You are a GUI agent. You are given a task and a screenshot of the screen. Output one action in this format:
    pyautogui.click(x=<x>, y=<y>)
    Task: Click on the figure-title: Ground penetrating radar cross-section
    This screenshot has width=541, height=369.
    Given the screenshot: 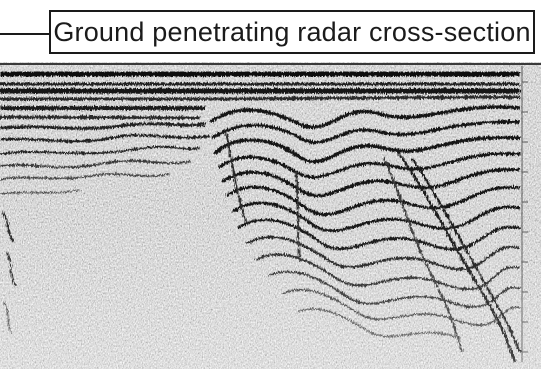 What is the action you would take?
    pyautogui.click(x=292, y=31)
    